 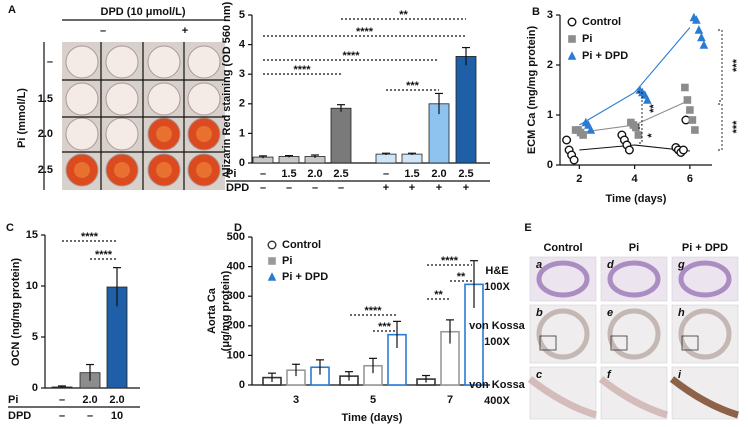 I want to click on plate-row-label: 2.0, so click(x=45, y=134).